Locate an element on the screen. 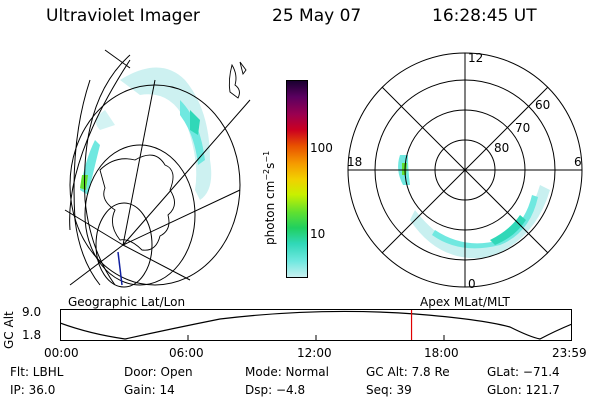 This screenshot has width=600, height=400. altitude-curve is located at coordinates (316, 325).